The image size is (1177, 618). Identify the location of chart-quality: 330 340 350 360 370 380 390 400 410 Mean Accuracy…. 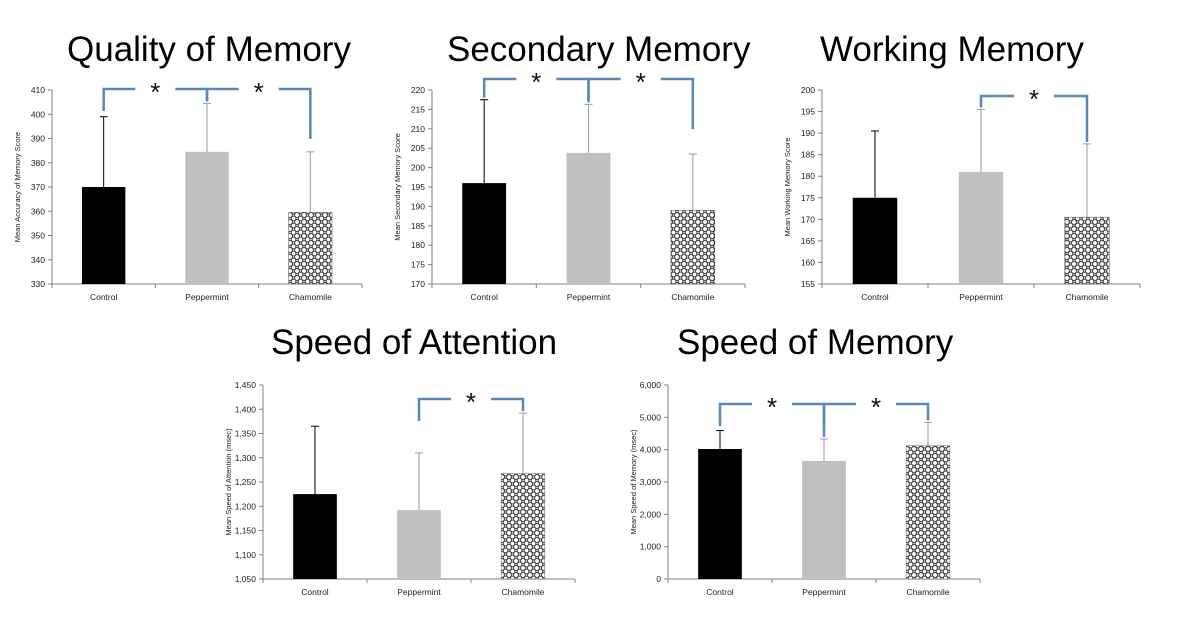
(188, 189).